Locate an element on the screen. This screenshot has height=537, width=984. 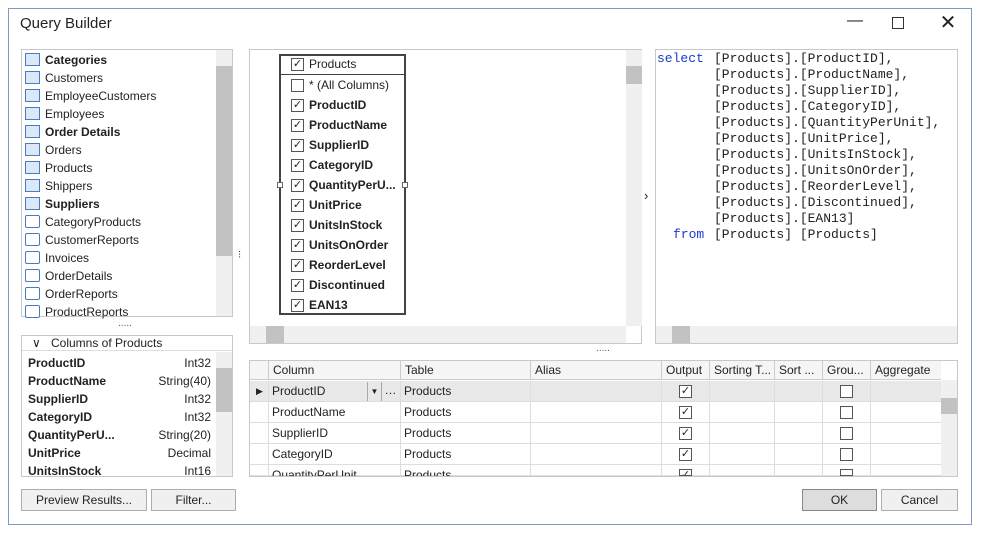
field-name: ReorderLevel is located at coordinates (347, 265).